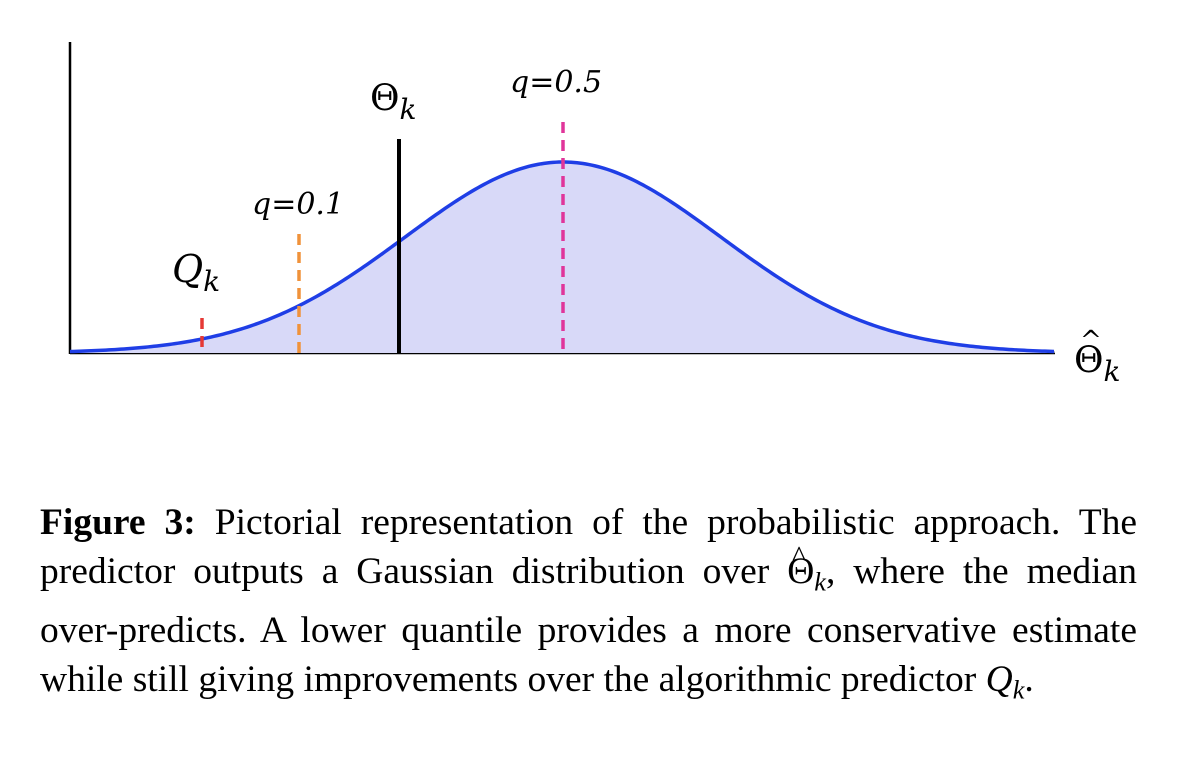 The width and height of the screenshot is (1200, 774). What do you see at coordinates (556, 82) in the screenshot?
I see `q05-label: q=0.5` at bounding box center [556, 82].